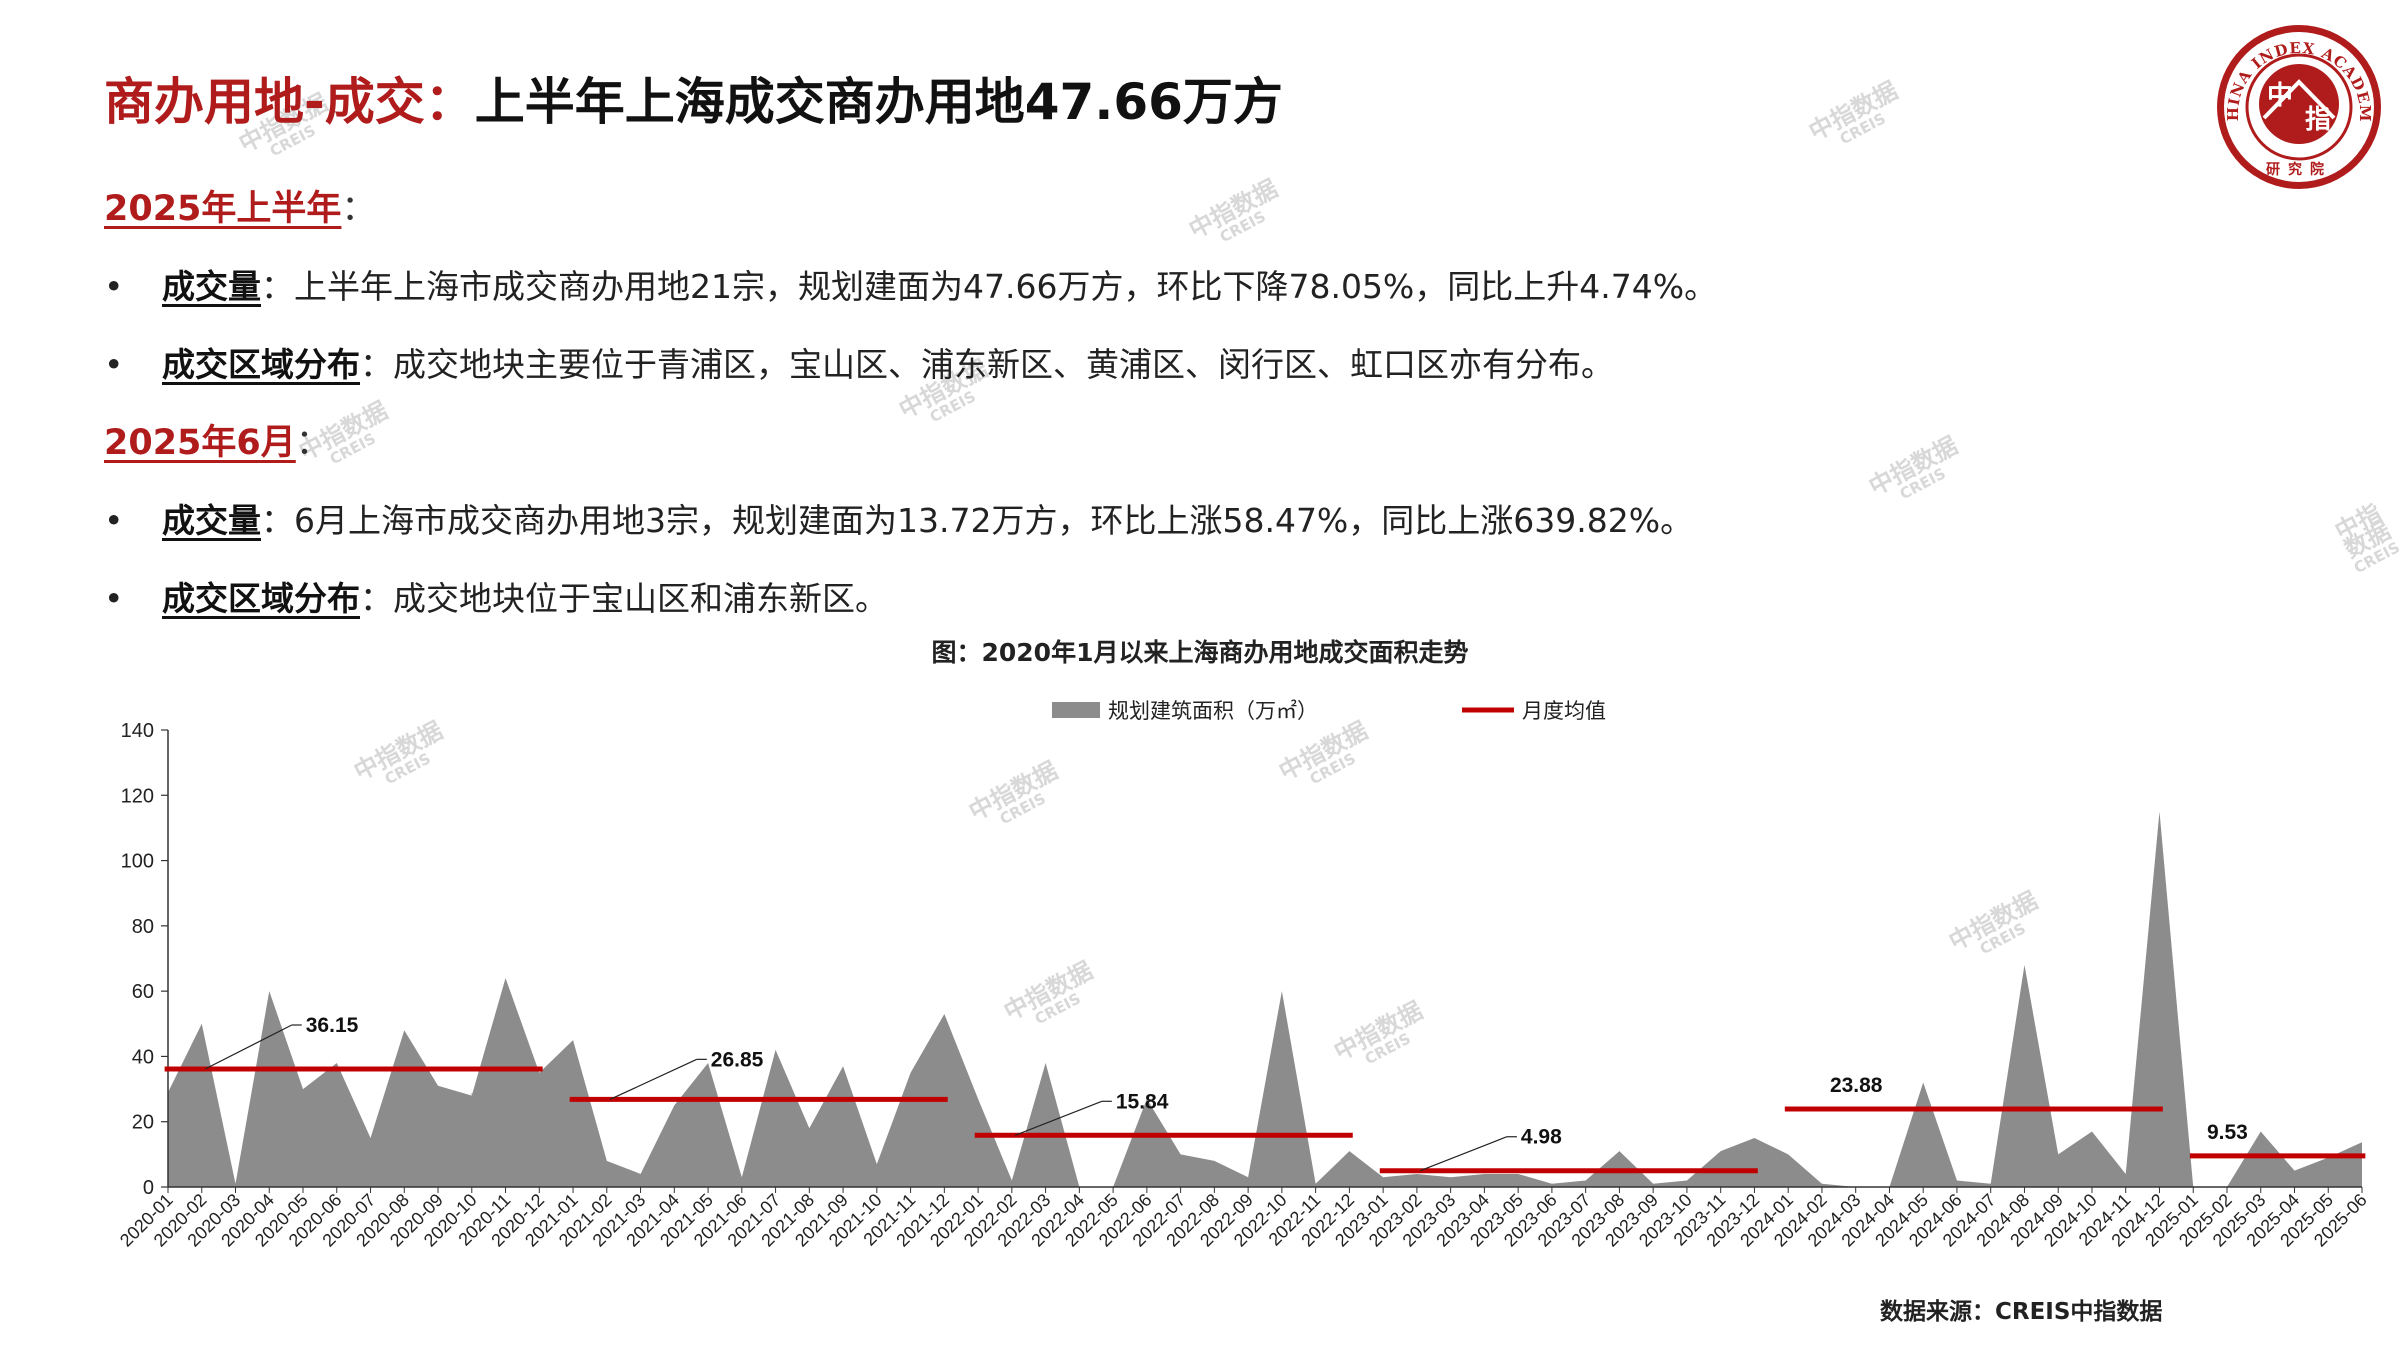 The width and height of the screenshot is (2400, 1350). I want to click on bullet-item: • 成交区域分布：成交地块位于宝山区和浦东新区。, so click(496, 596).